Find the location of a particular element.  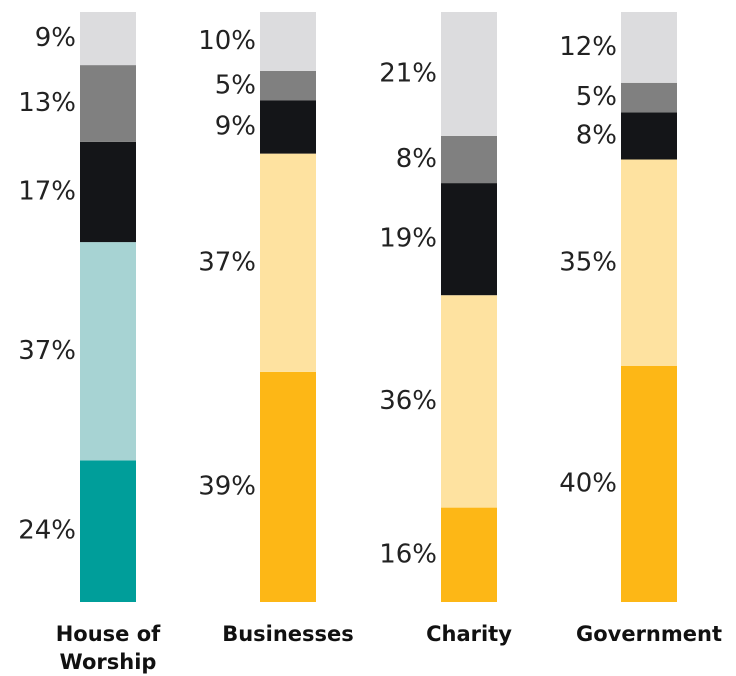

value-label: 39% is located at coordinates (227, 486).